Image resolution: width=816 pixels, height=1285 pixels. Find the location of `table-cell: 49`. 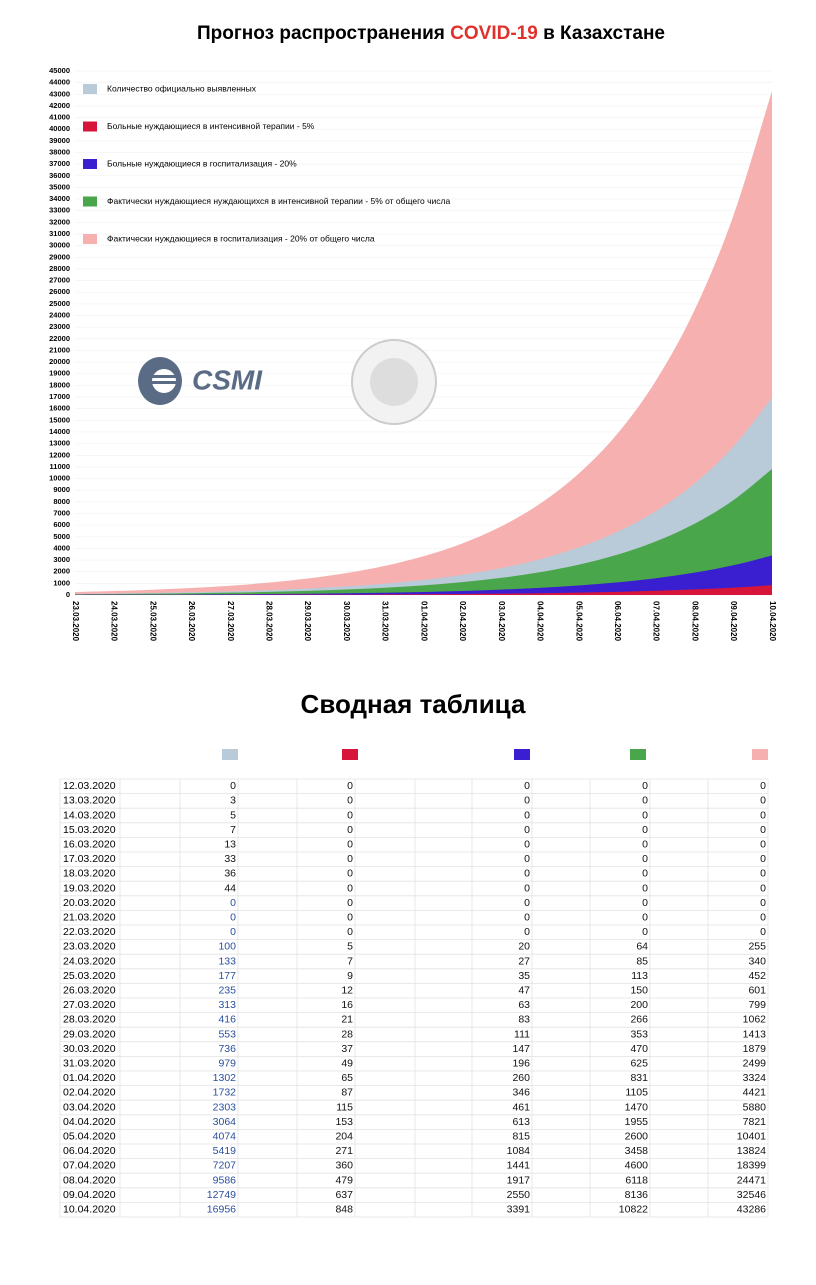

table-cell: 49 is located at coordinates (347, 1063).